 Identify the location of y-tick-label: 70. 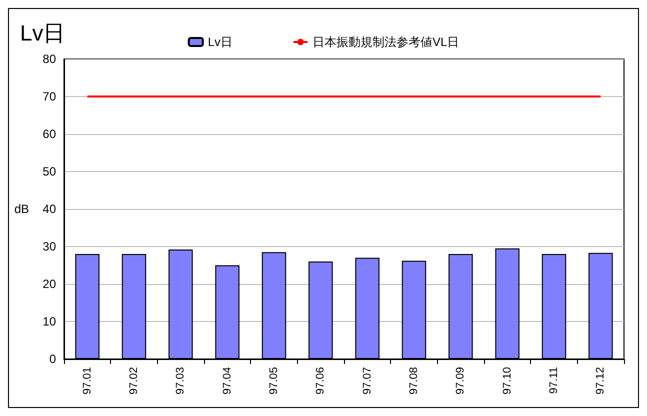
(49, 97).